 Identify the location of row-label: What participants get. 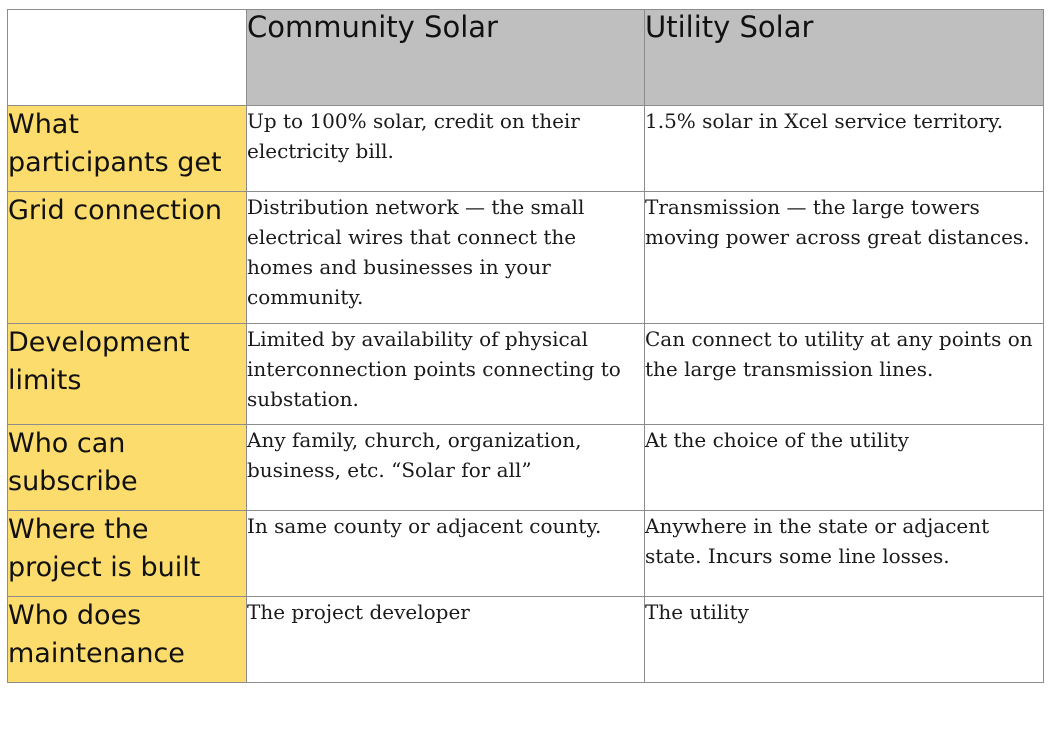
(127, 148).